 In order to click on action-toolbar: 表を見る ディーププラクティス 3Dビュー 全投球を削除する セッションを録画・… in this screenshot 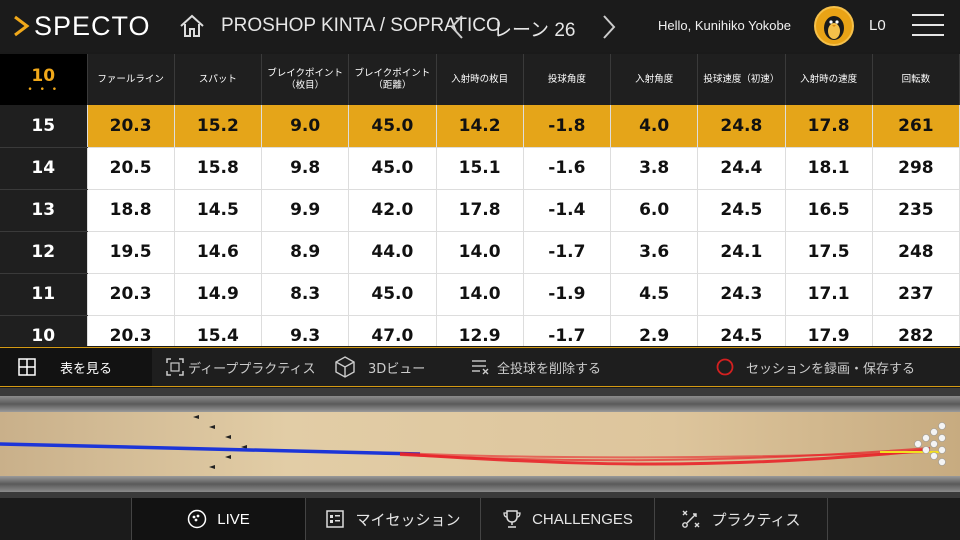, I will do `click(480, 367)`.